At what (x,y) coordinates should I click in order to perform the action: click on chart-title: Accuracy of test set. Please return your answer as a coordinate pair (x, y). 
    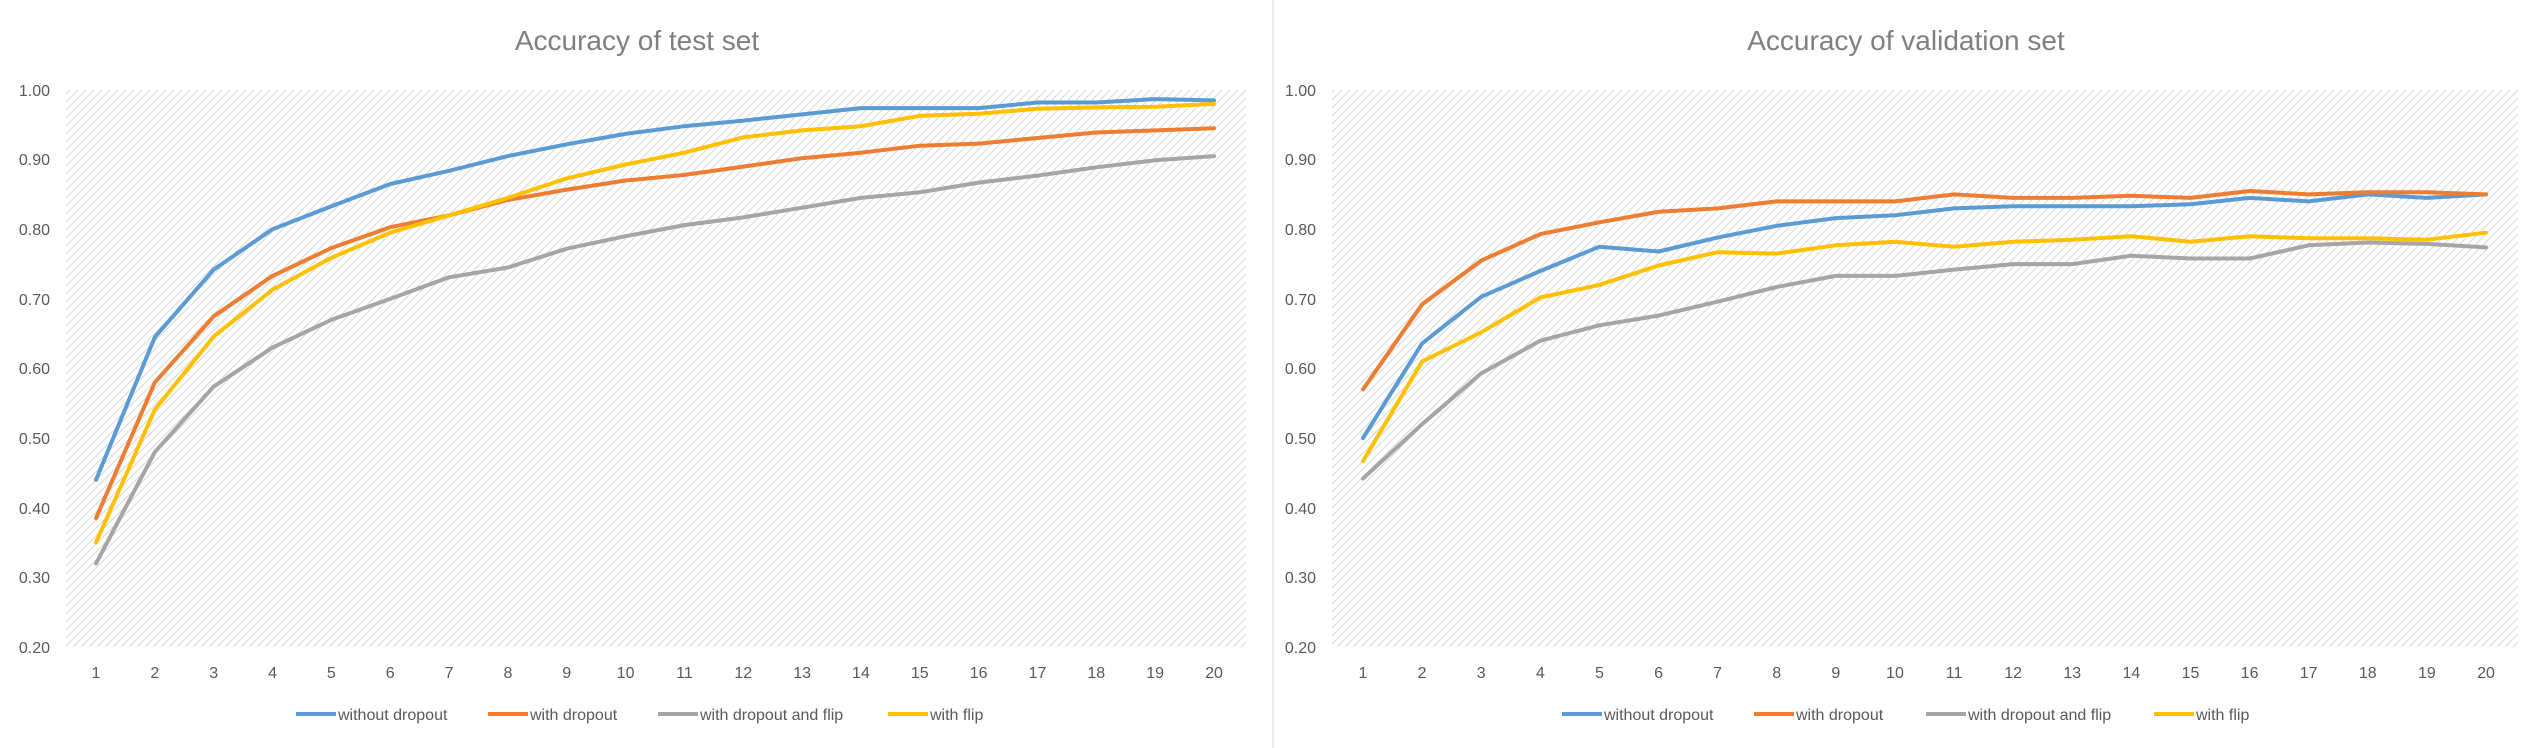
    Looking at the image, I should click on (637, 40).